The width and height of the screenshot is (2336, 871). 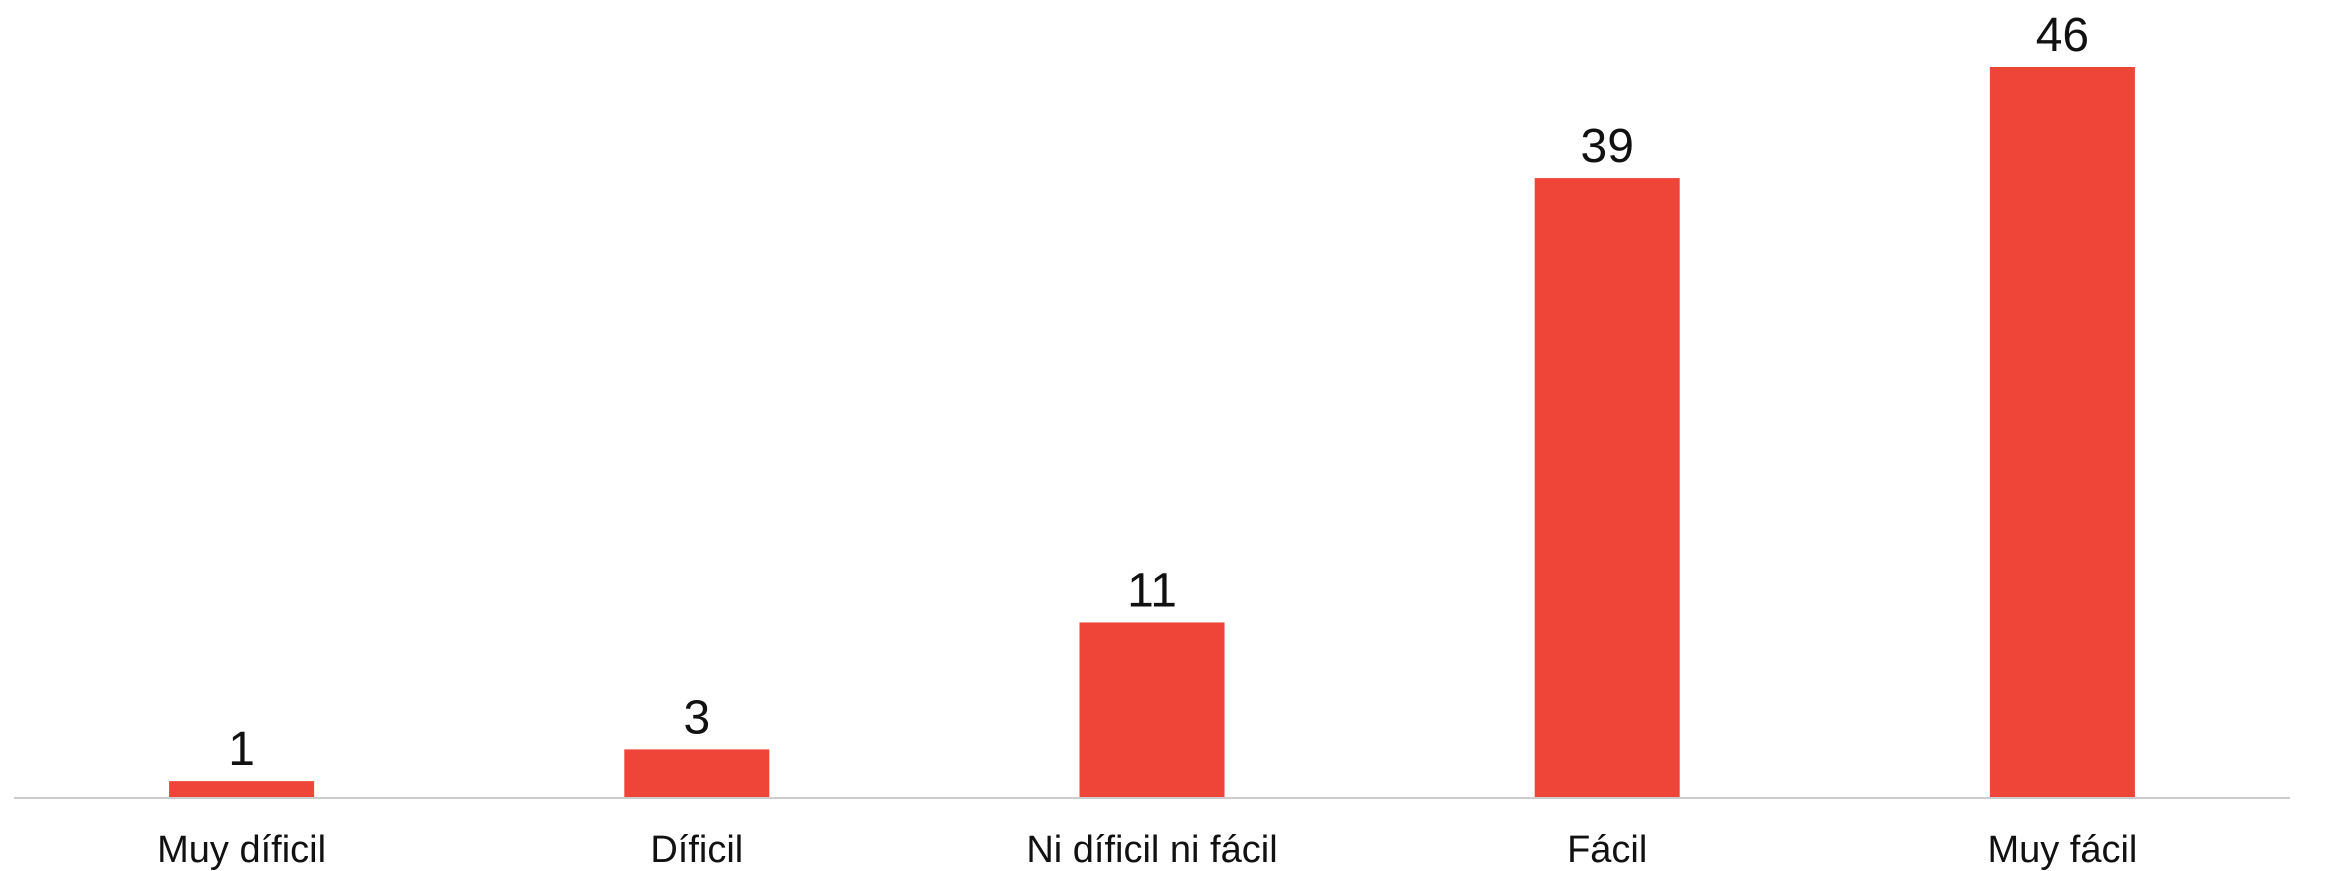 What do you see at coordinates (1607, 850) in the screenshot?
I see `x-tick-label-4: Fácil` at bounding box center [1607, 850].